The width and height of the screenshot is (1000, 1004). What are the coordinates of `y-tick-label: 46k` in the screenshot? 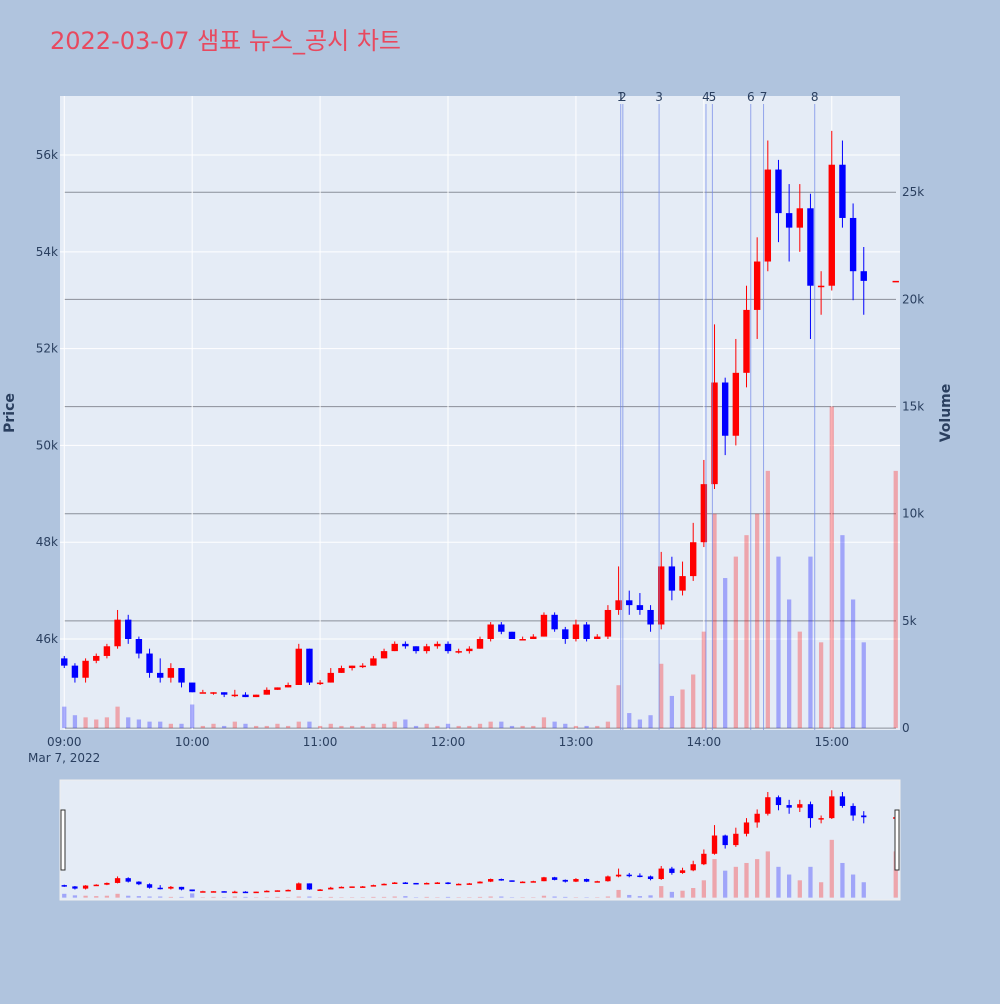 It's located at (47, 639).